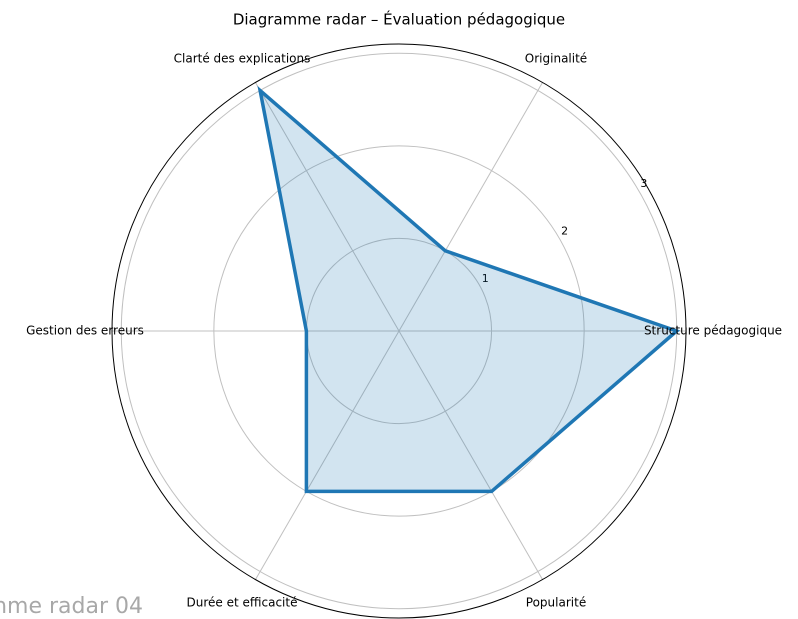  What do you see at coordinates (85, 331) in the screenshot?
I see `axis-label: Gestion des erreurs` at bounding box center [85, 331].